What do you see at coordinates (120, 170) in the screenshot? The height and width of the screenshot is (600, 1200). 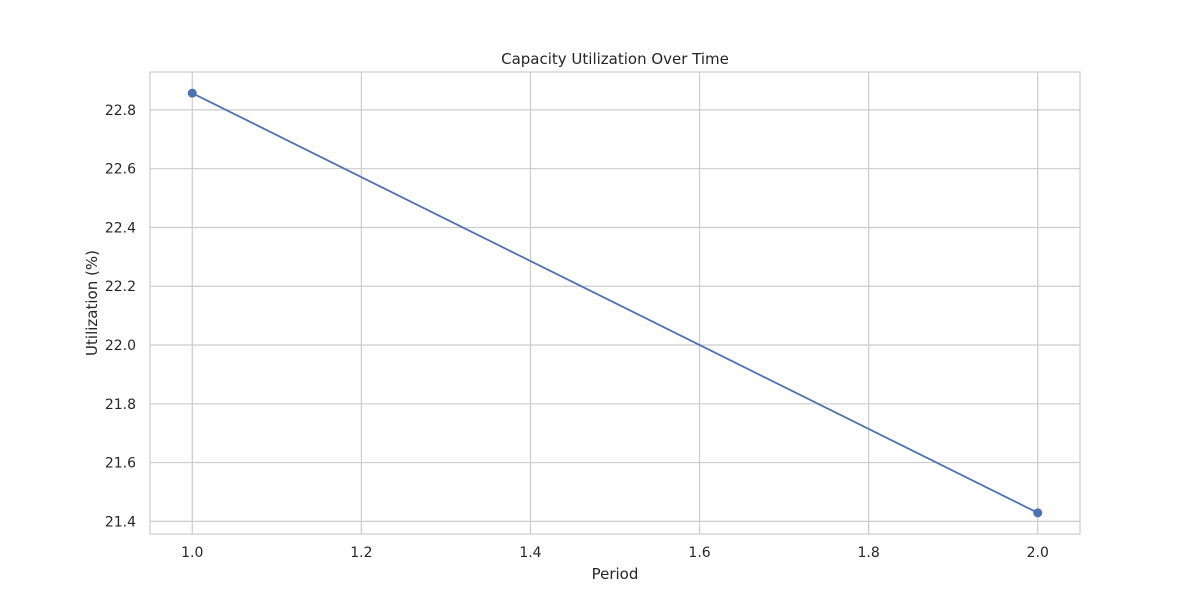 I see `y-tick-label: 22.6` at bounding box center [120, 170].